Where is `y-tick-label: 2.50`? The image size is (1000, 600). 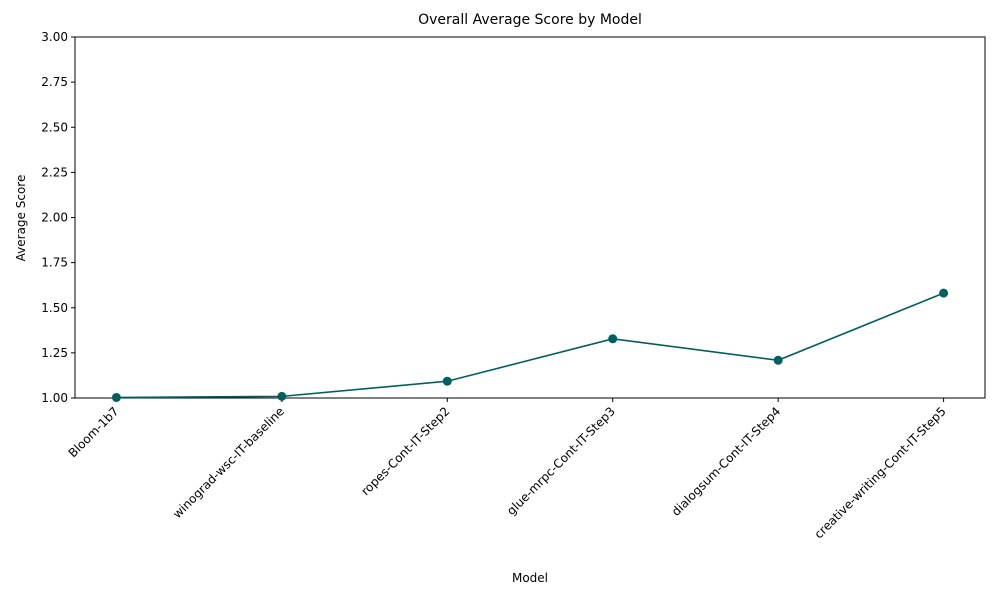
y-tick-label: 2.50 is located at coordinates (54, 127).